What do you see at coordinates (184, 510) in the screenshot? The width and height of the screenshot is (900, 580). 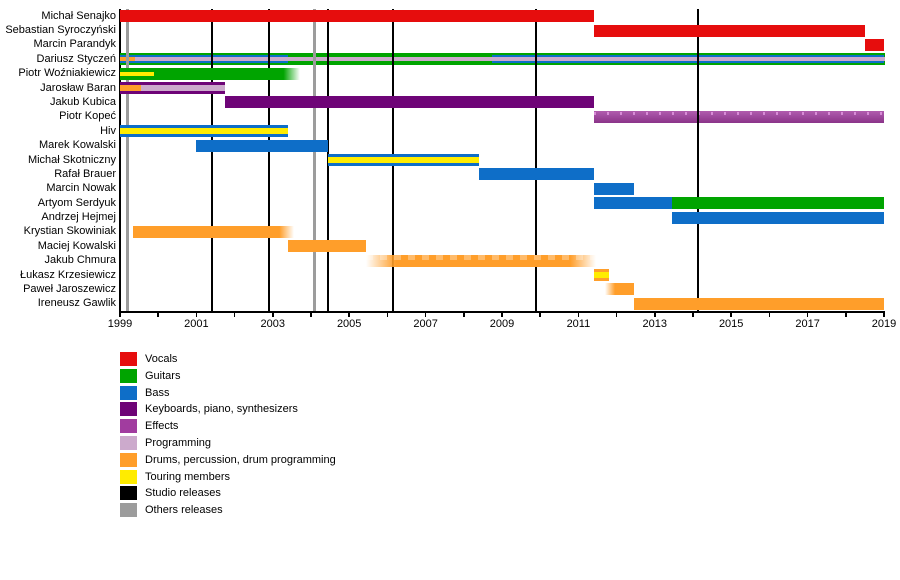 I see `legend-label-others: Others releases` at bounding box center [184, 510].